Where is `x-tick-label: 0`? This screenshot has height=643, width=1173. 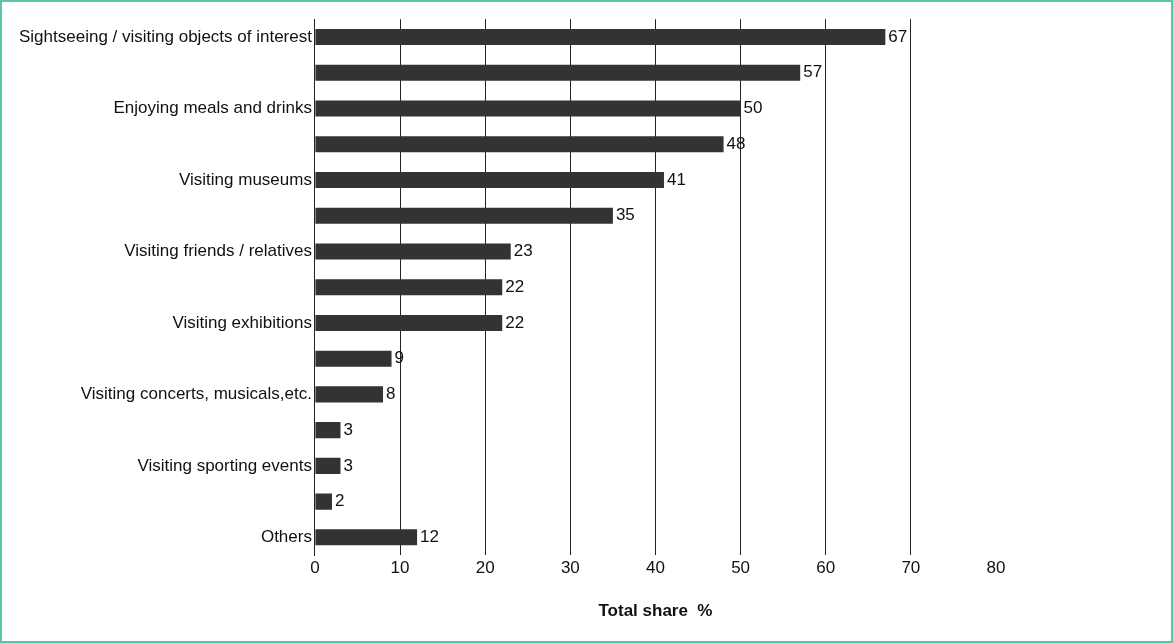
x-tick-label: 0 is located at coordinates (315, 568).